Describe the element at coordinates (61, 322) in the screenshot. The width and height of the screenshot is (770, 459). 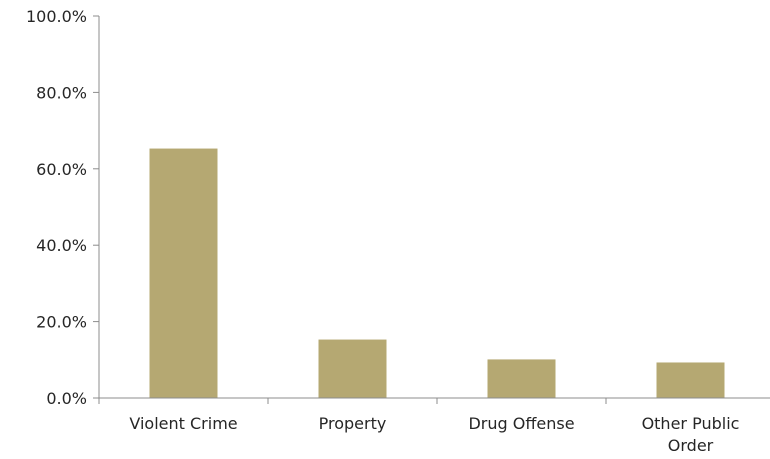
I see `y-tick-label: 20.0%` at that location.